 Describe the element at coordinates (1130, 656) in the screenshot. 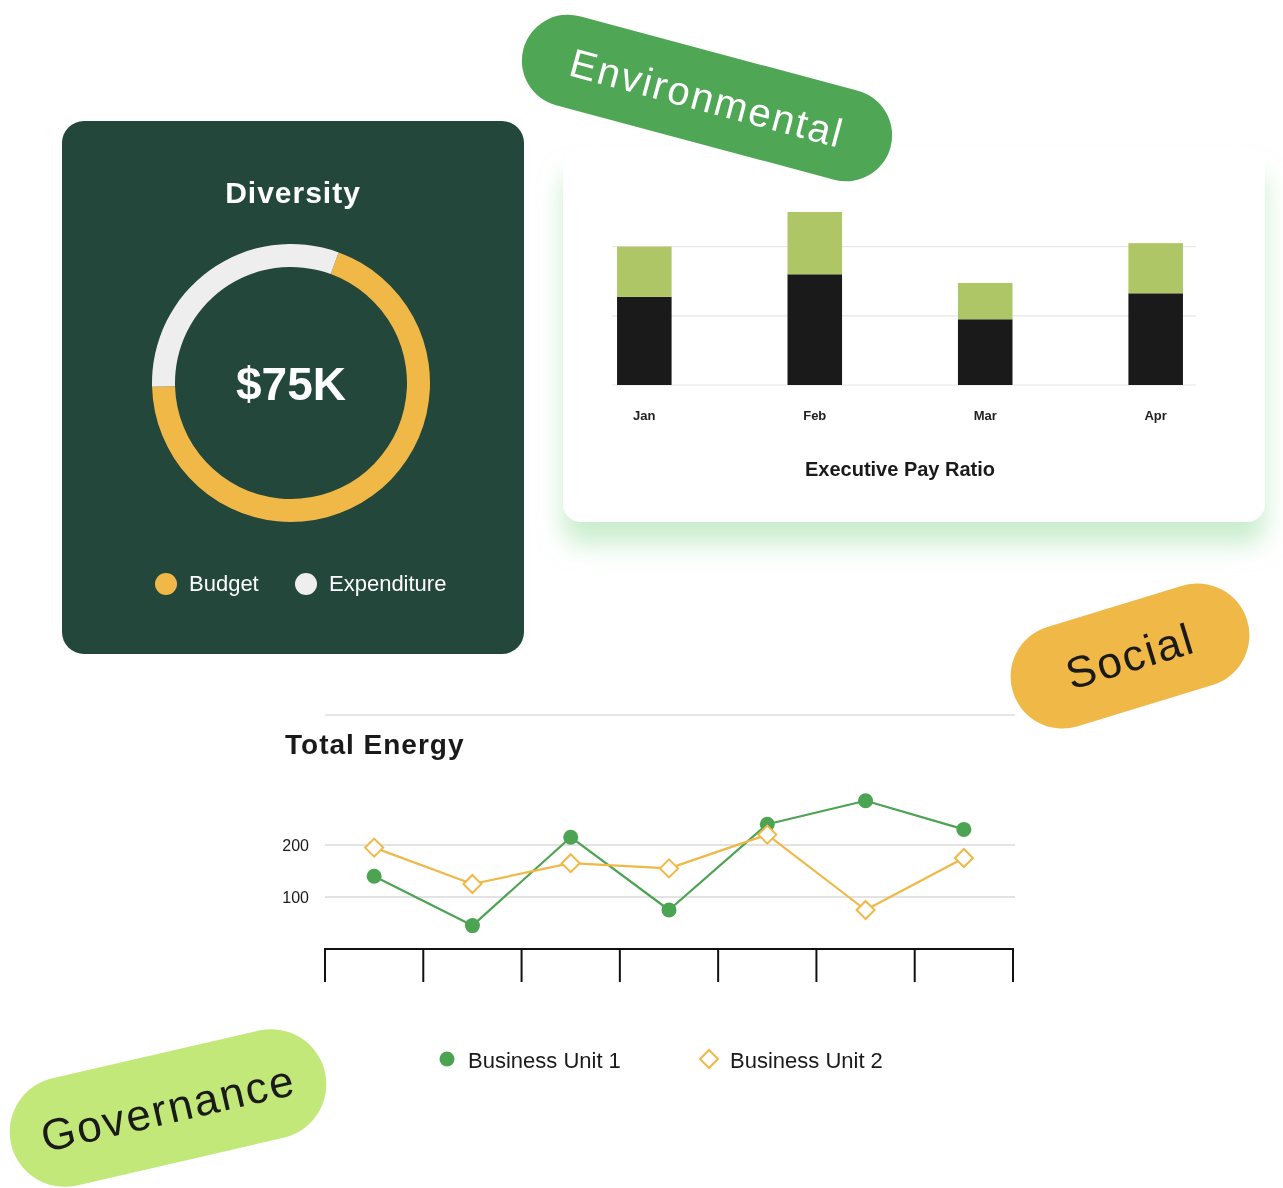

I see `text: Social` at that location.